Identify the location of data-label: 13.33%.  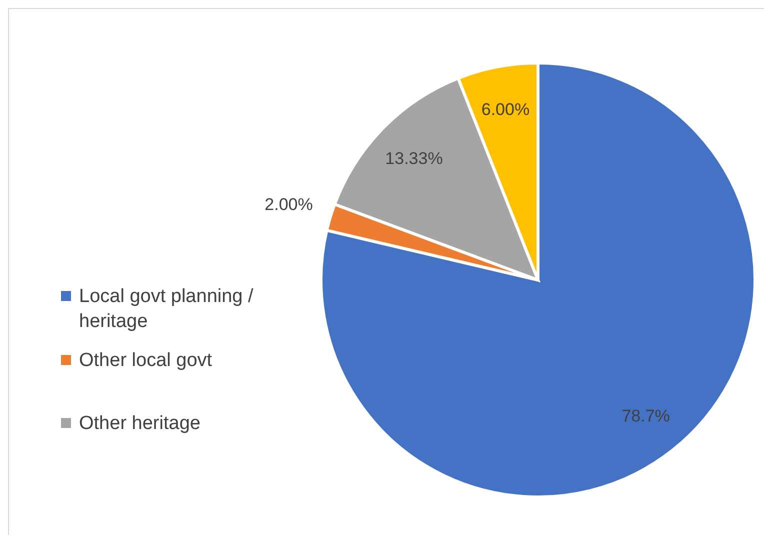
(414, 158).